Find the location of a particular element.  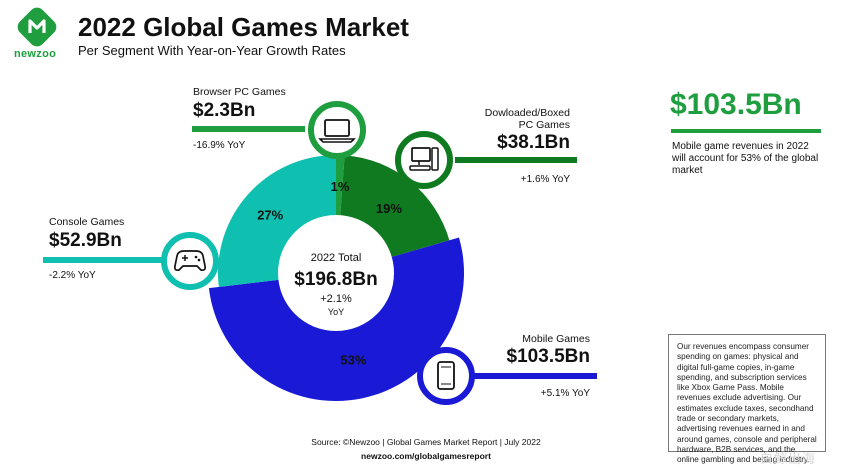

browser-segment-growth: -16.9% YoY is located at coordinates (219, 145).